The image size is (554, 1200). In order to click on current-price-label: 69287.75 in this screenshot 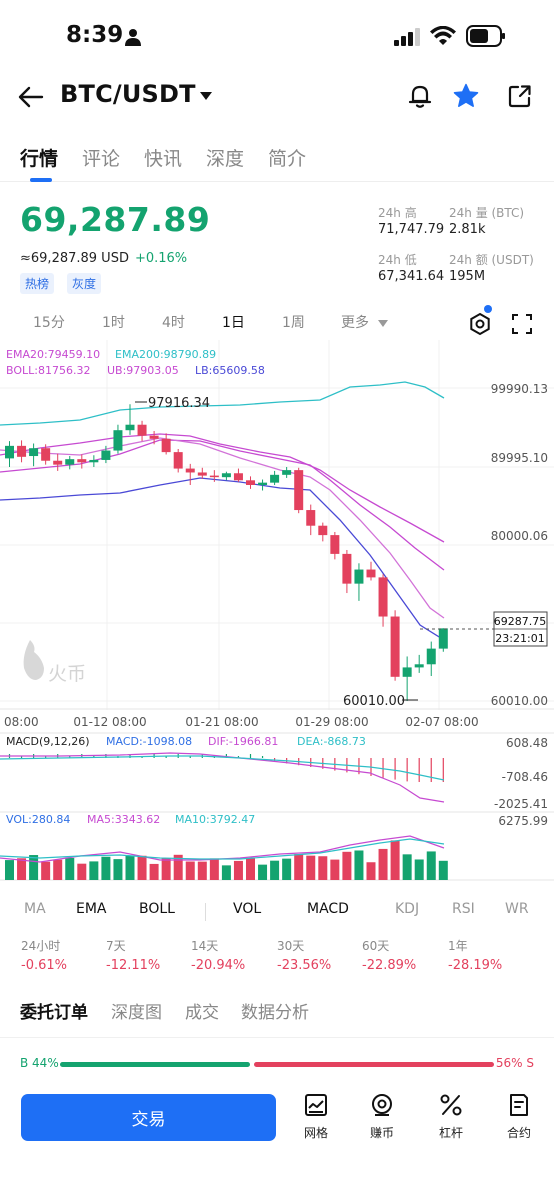, I will do `click(520, 621)`.